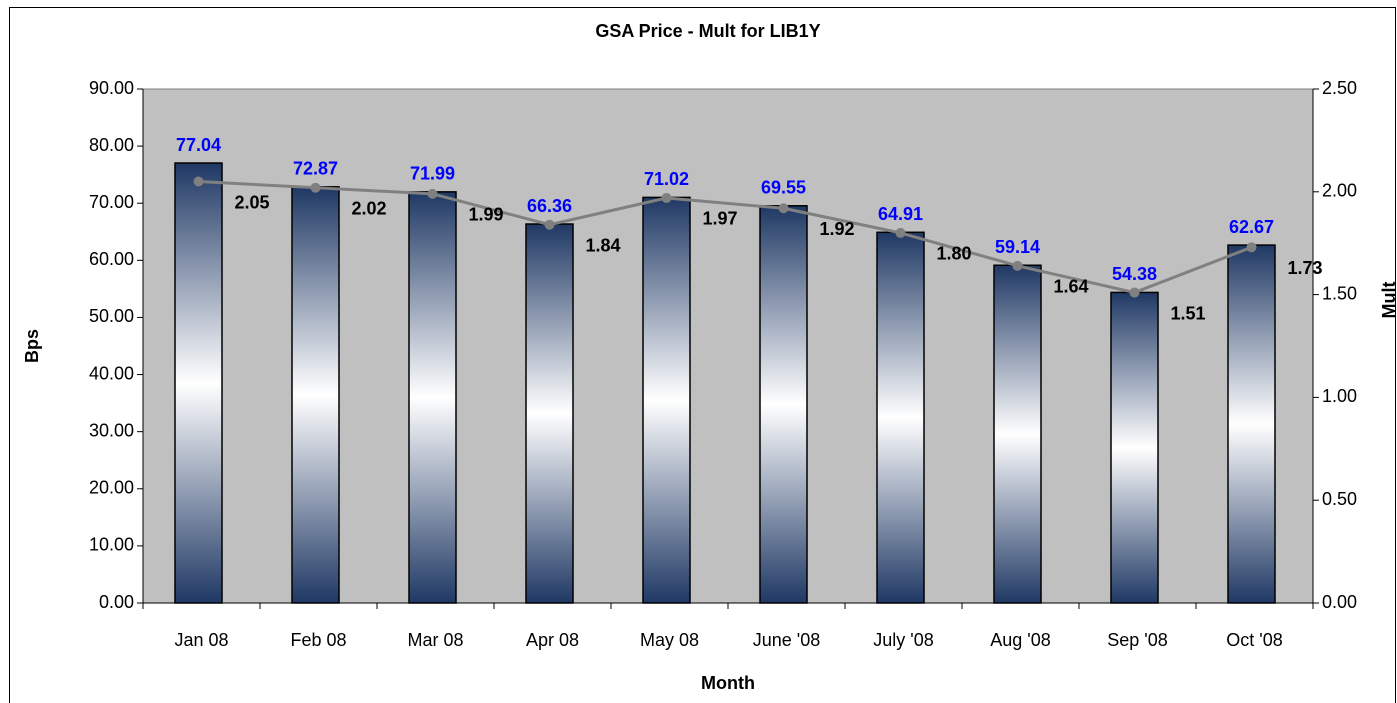 This screenshot has height=703, width=1397. Describe the element at coordinates (549, 206) in the screenshot. I see `bar-value-label: 66.36` at that location.